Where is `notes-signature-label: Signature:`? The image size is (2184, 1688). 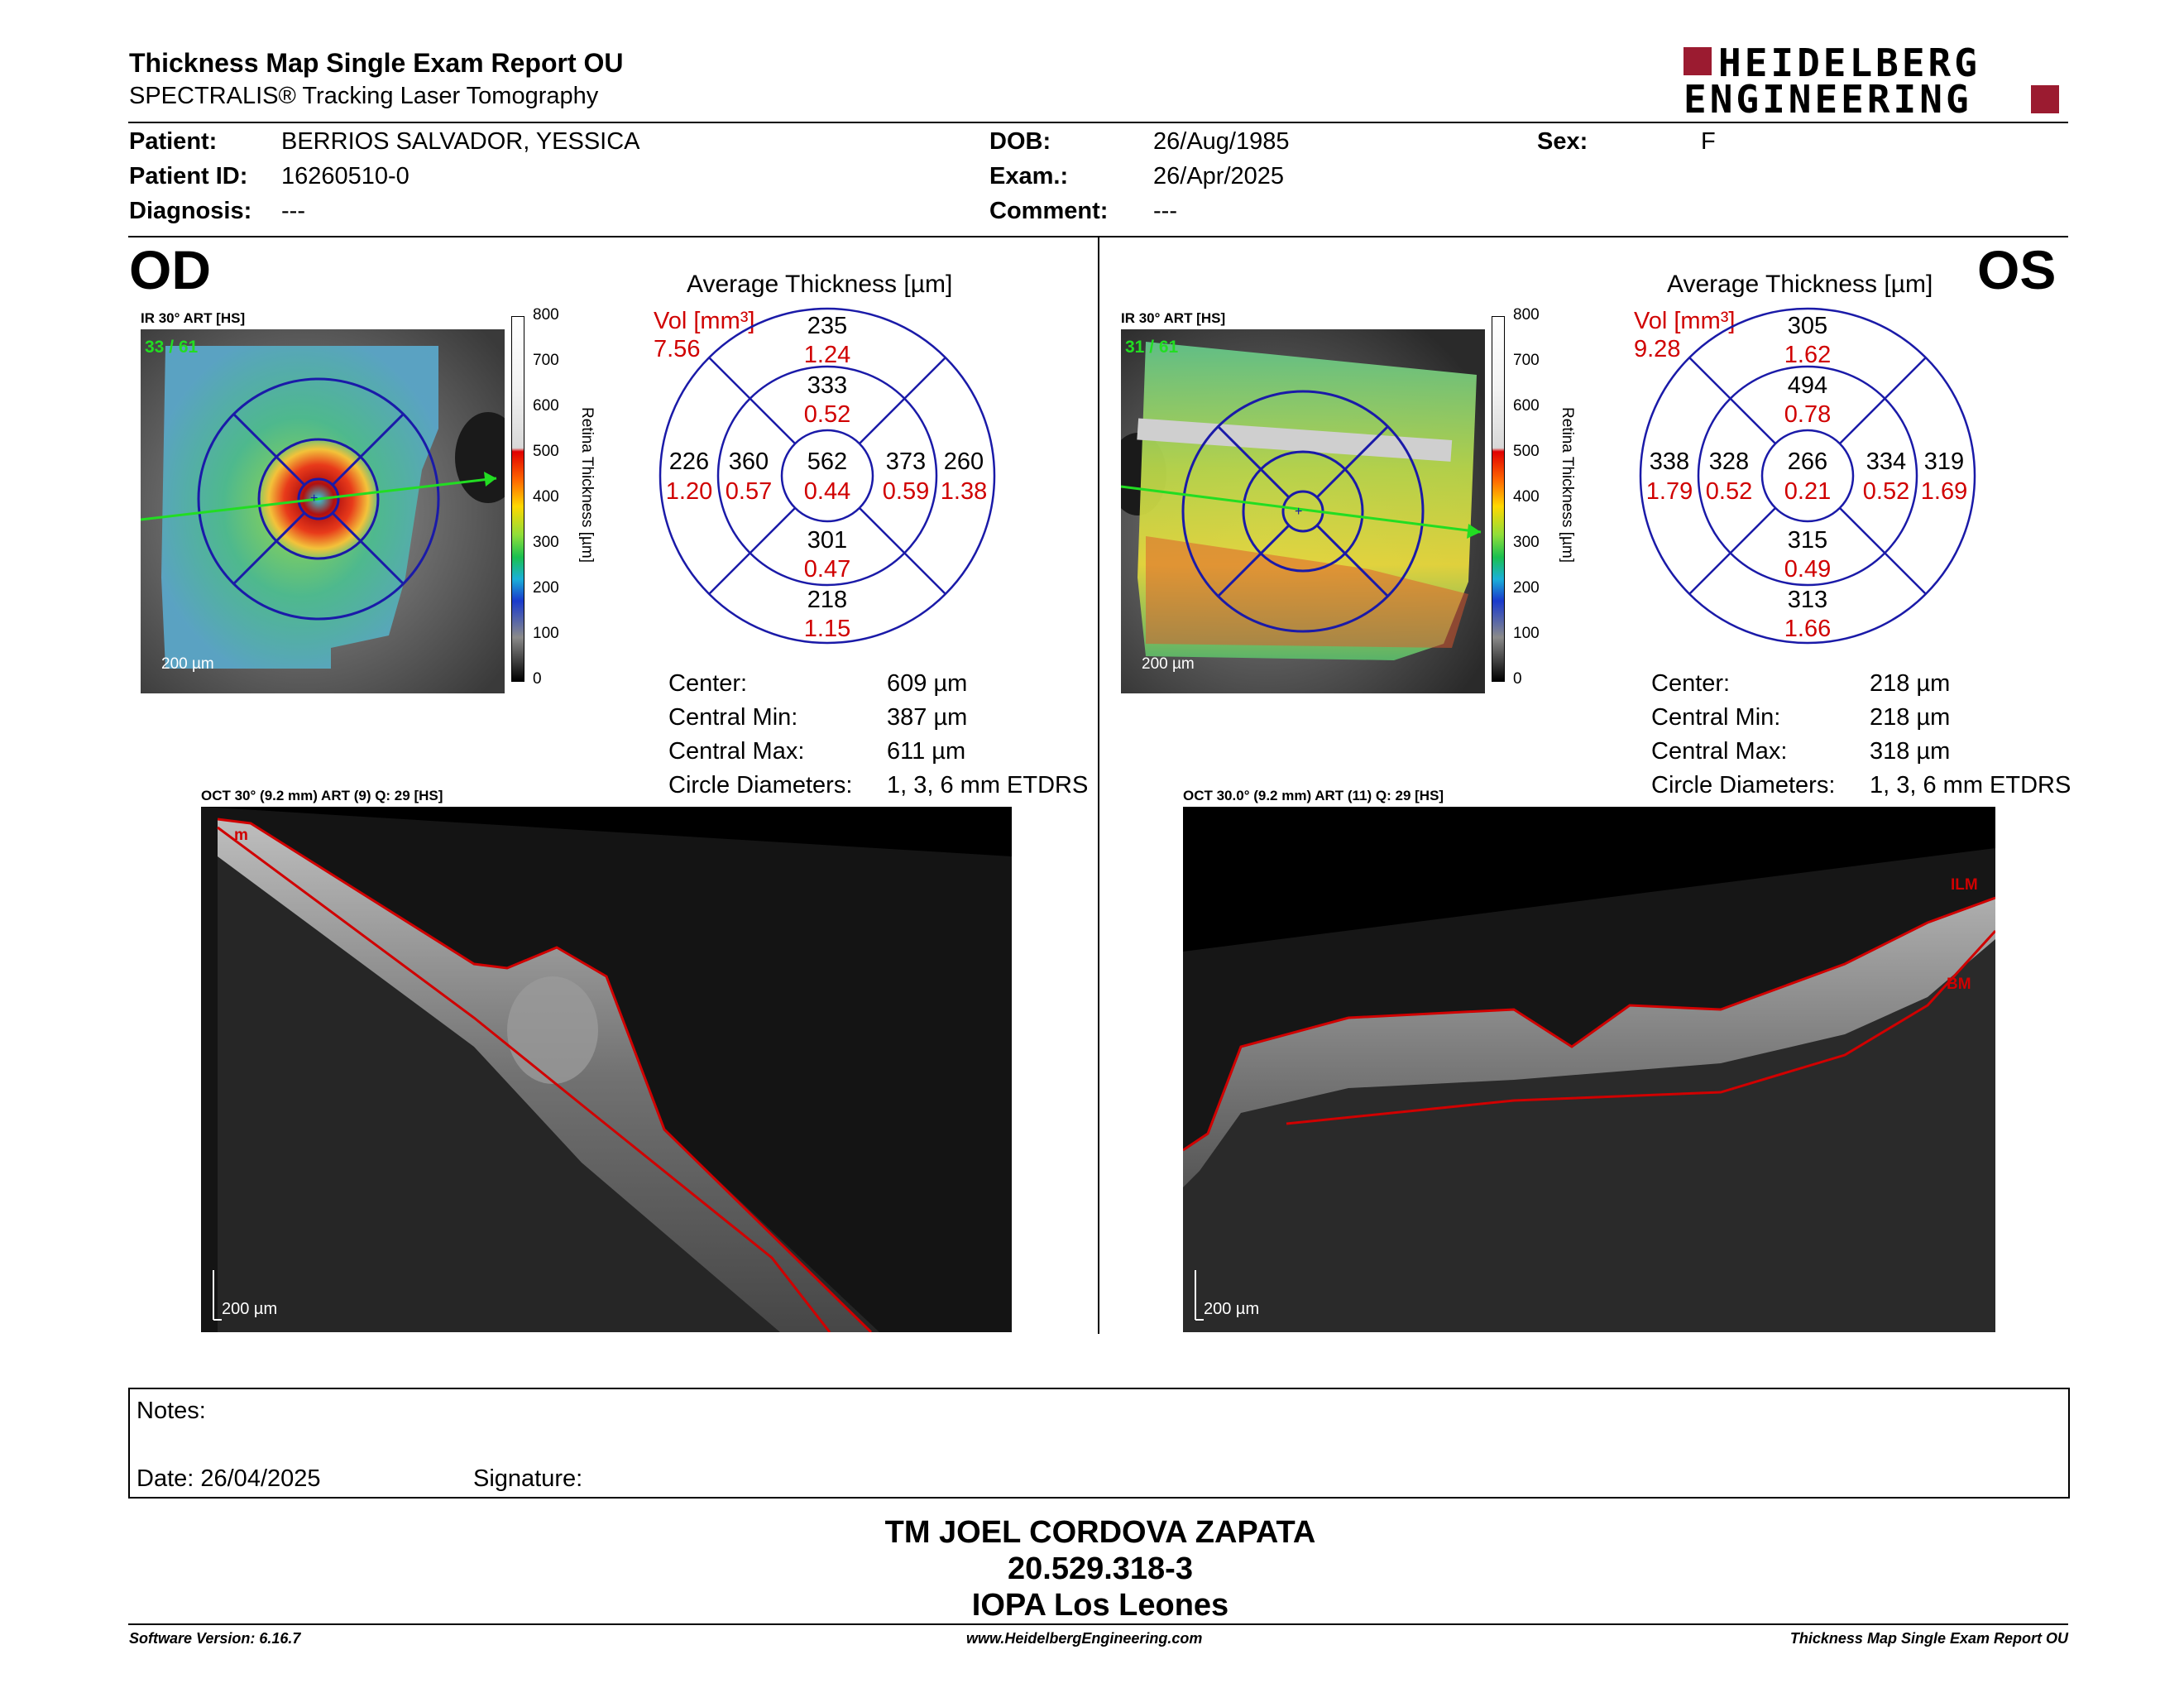 notes-signature-label: Signature: is located at coordinates (528, 1478).